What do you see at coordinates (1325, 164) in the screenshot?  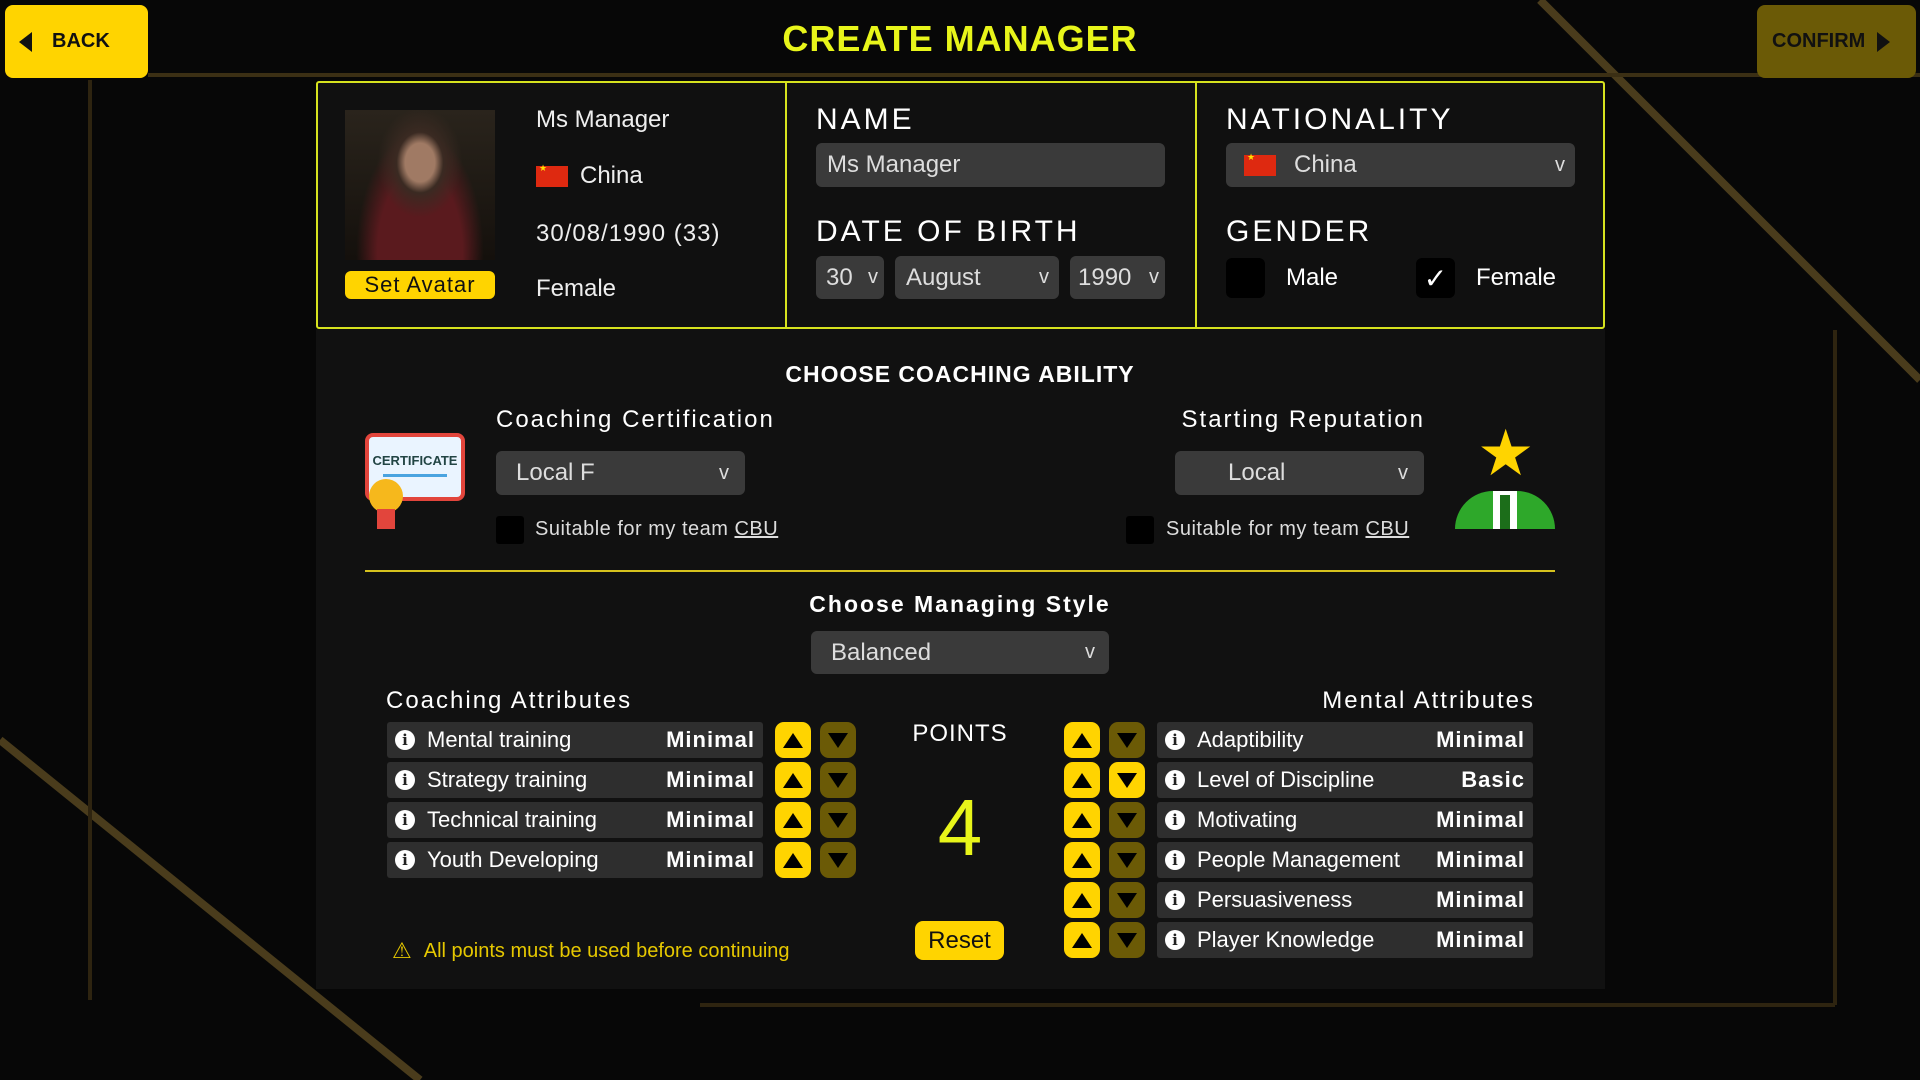 I see `nationality-value: China` at bounding box center [1325, 164].